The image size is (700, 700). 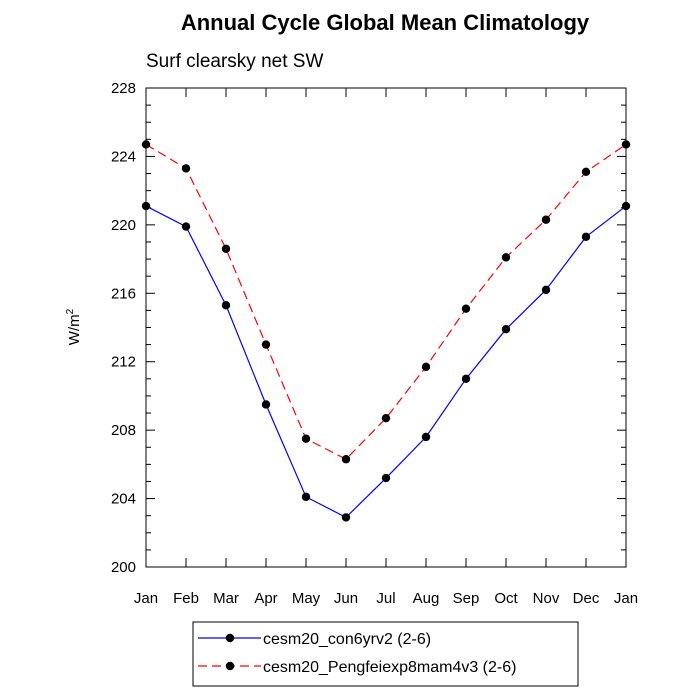 What do you see at coordinates (74, 326) in the screenshot?
I see `y-axis-label: W/m2` at bounding box center [74, 326].